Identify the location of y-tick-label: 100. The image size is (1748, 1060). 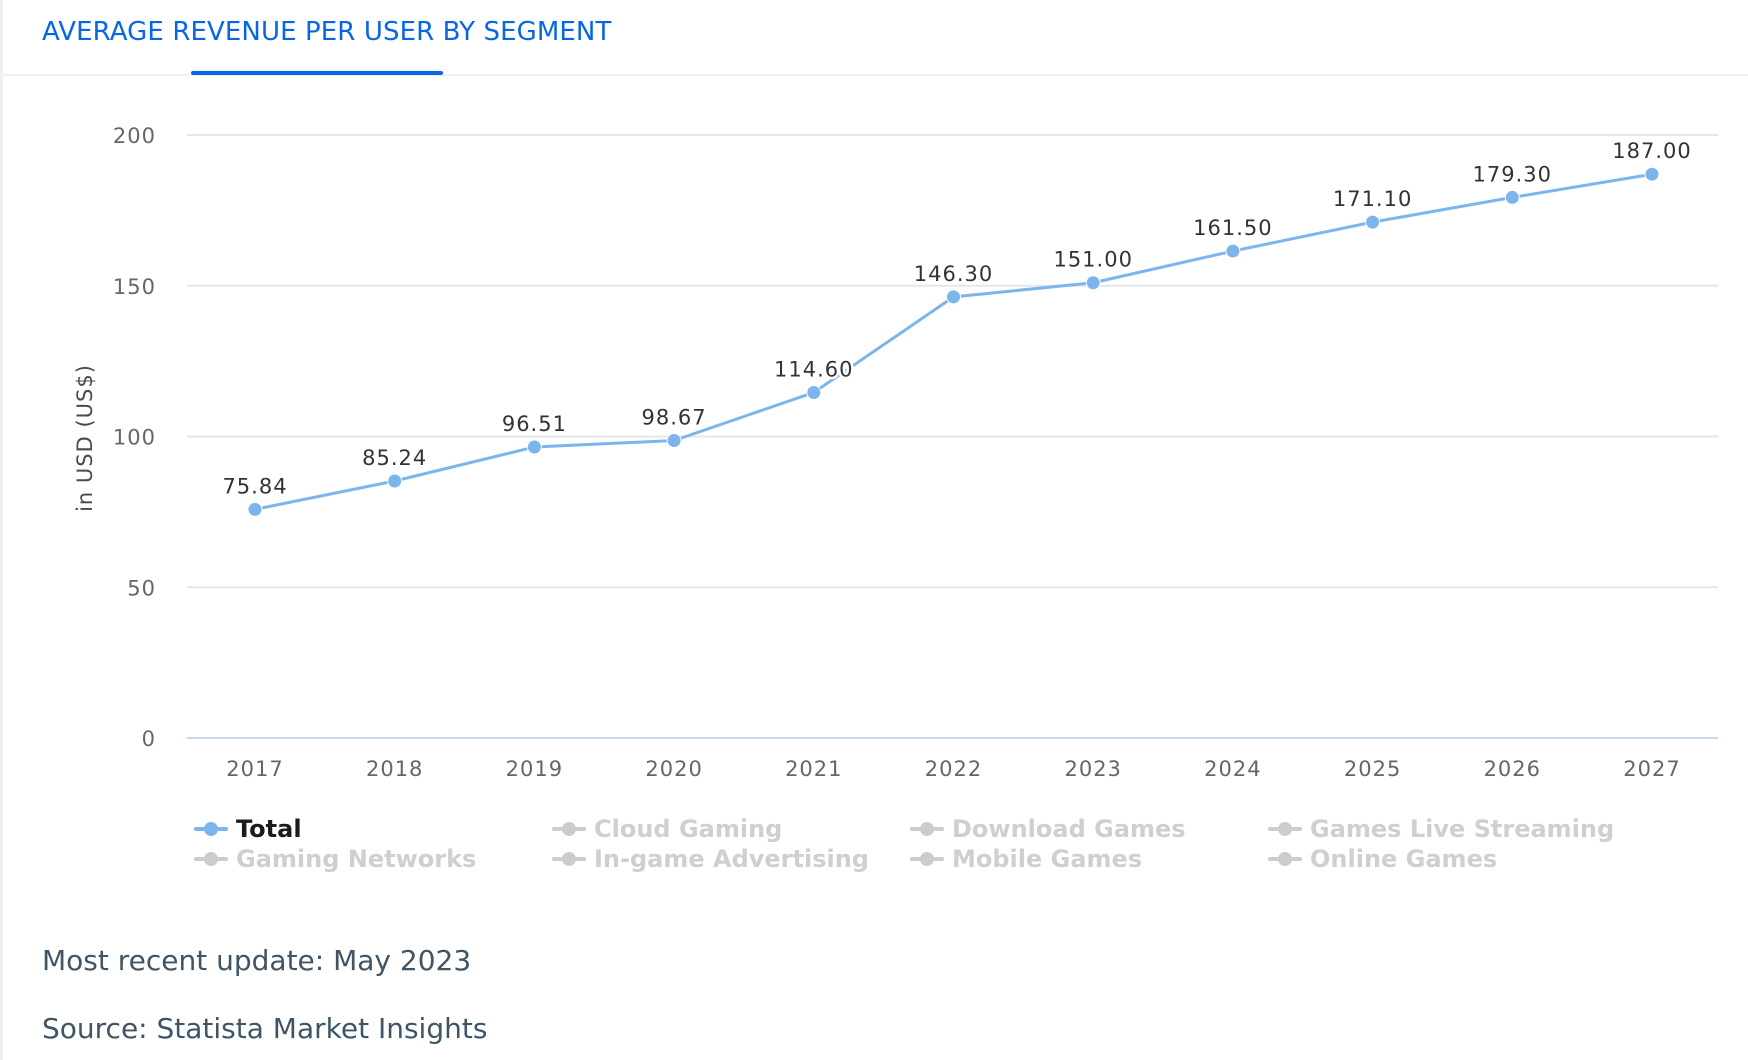
(134, 438).